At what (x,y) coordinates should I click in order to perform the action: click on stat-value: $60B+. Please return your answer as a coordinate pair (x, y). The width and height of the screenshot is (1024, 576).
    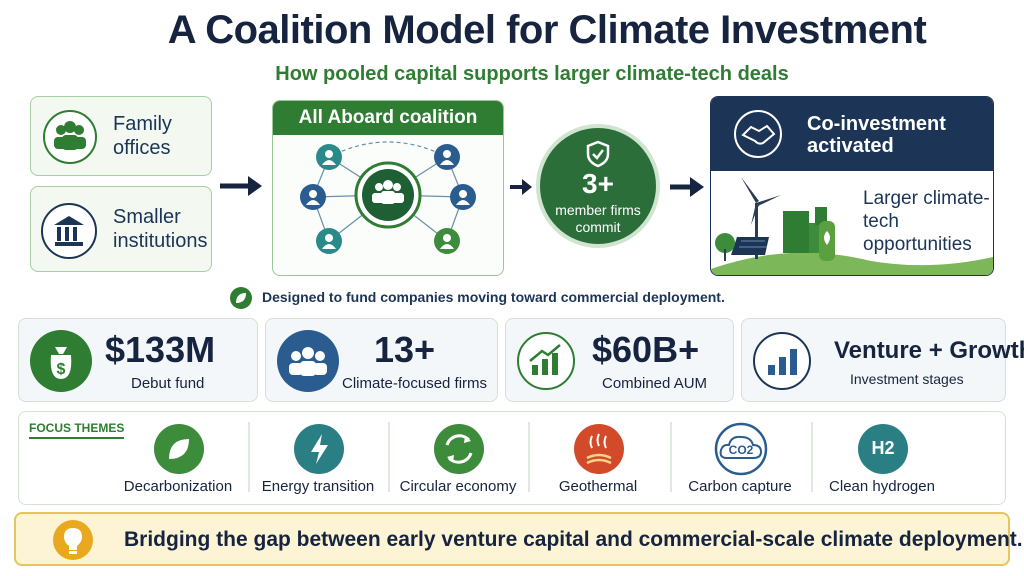
    Looking at the image, I should click on (646, 349).